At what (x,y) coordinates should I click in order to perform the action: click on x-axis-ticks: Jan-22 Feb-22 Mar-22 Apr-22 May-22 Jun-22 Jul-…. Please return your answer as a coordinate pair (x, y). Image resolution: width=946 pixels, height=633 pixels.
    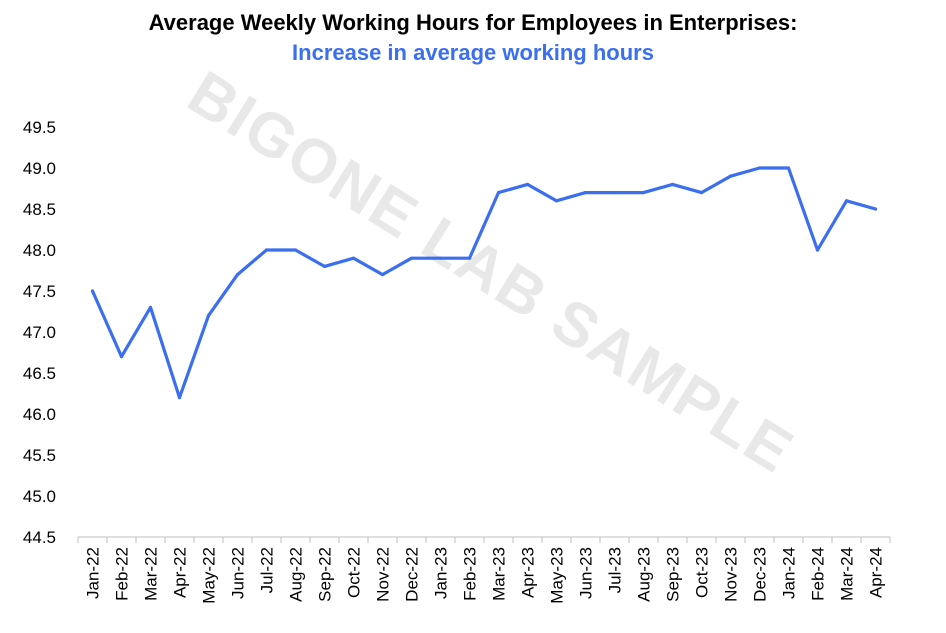
    Looking at the image, I should click on (485, 575).